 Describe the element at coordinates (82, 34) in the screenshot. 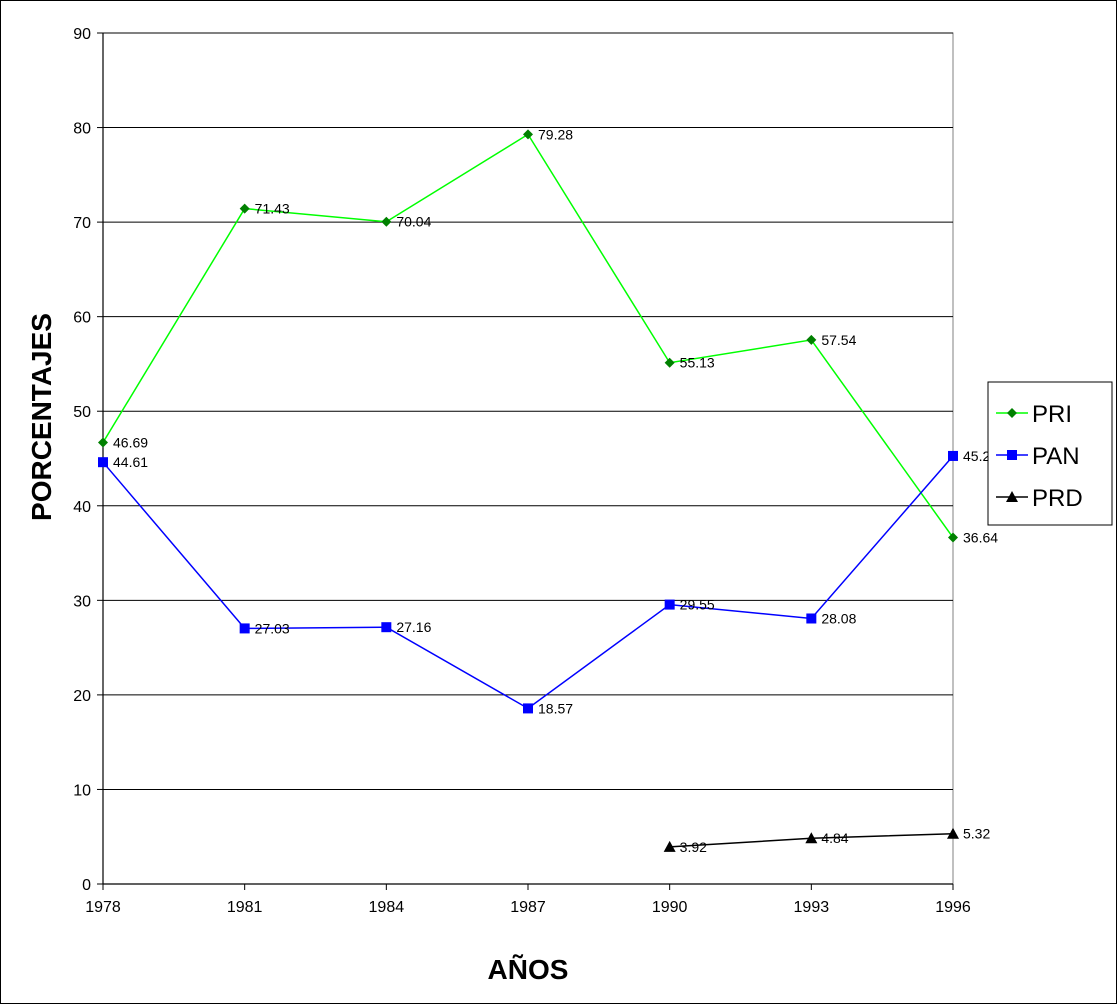

I see `y-tick-label: 90` at that location.